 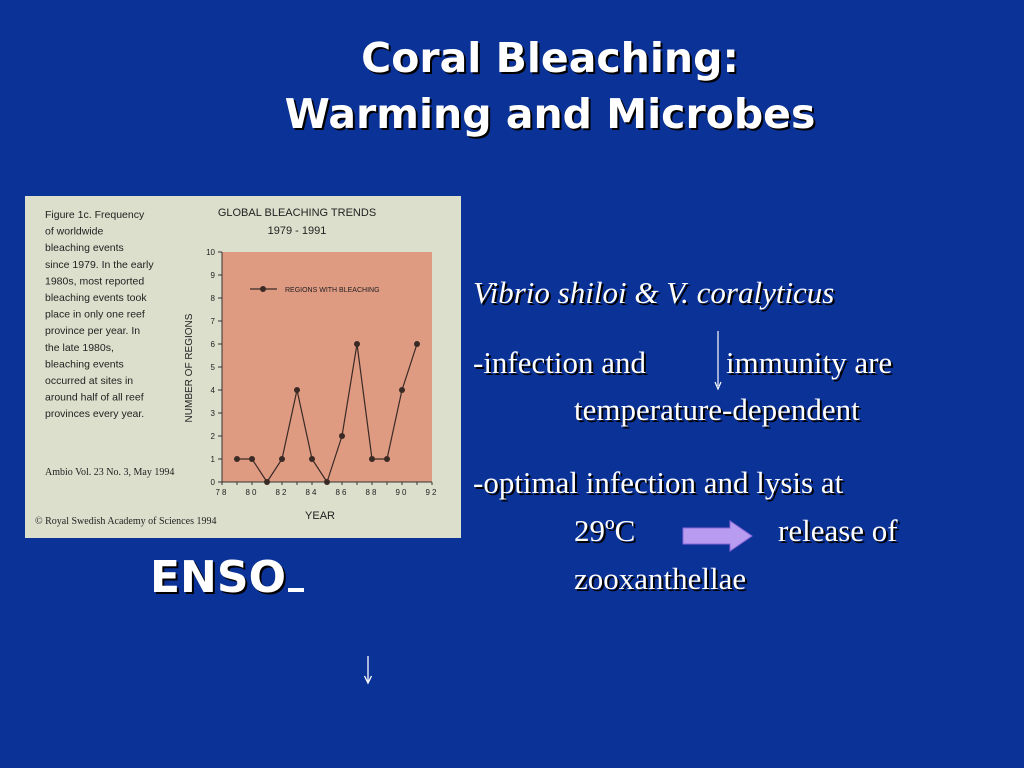 I want to click on title-line-2: Warming and Microbes, so click(x=550, y=114).